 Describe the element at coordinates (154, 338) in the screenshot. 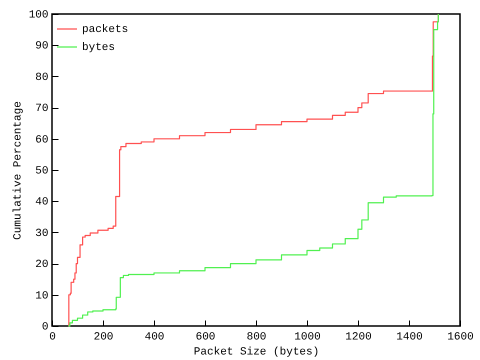

I see `x-tick-label: 400` at that location.